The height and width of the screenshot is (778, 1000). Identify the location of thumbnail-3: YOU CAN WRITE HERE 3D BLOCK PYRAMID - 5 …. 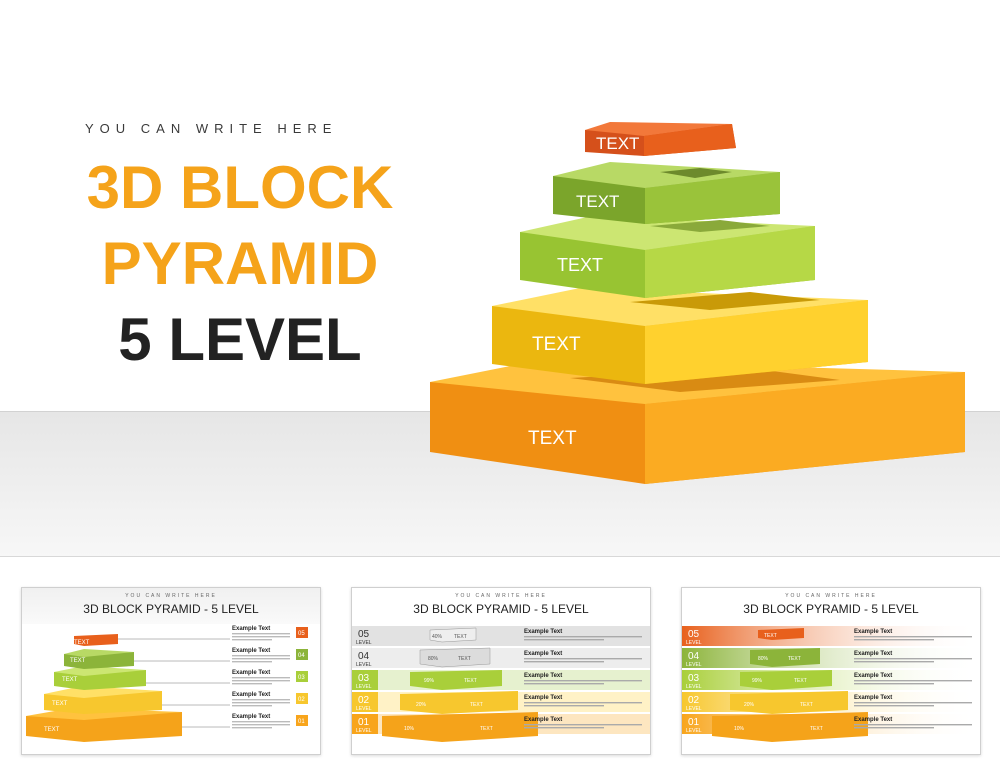
(831, 671).